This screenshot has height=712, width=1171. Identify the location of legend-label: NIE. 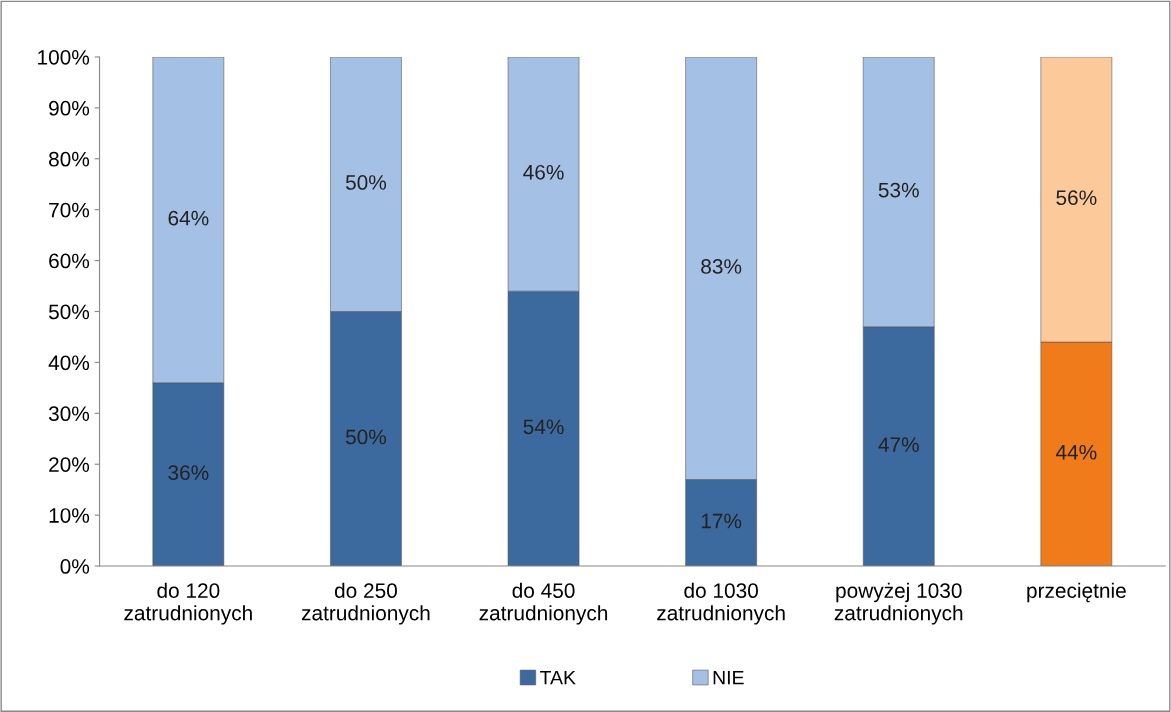
(728, 677).